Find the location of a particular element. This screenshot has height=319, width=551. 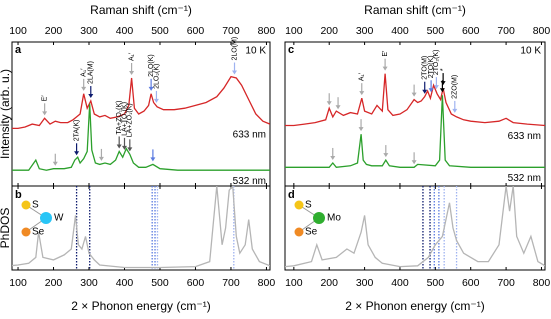

annotation-label: 2LO₂(K) is located at coordinates (156, 76).